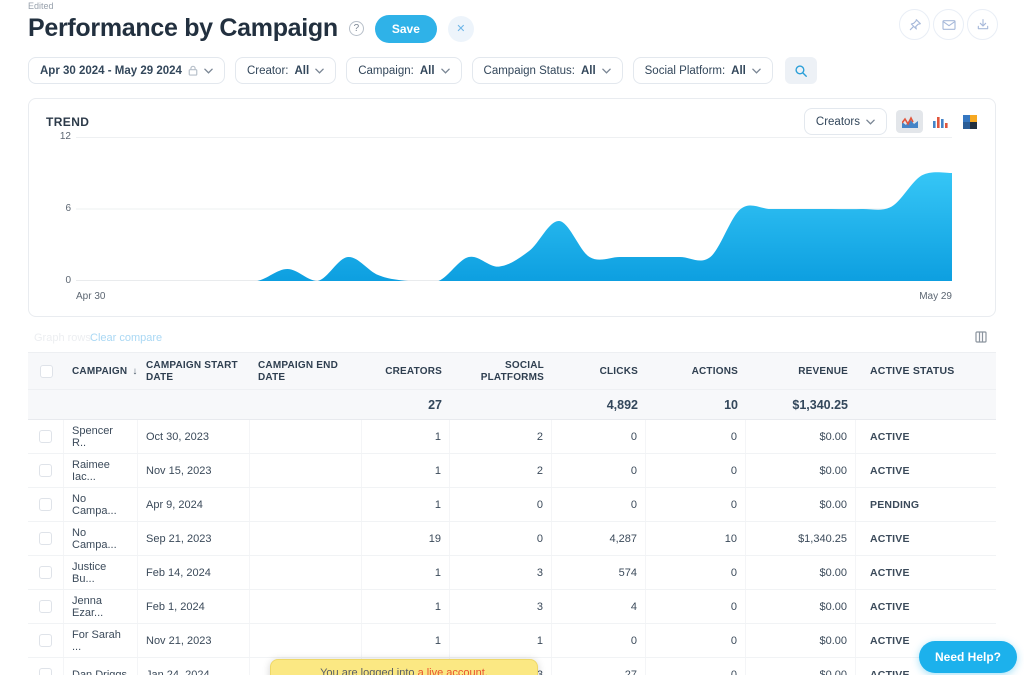 Image resolution: width=1024 pixels, height=675 pixels. Describe the element at coordinates (714, 371) in the screenshot. I see `column-header-actions: ACTIONS` at that location.